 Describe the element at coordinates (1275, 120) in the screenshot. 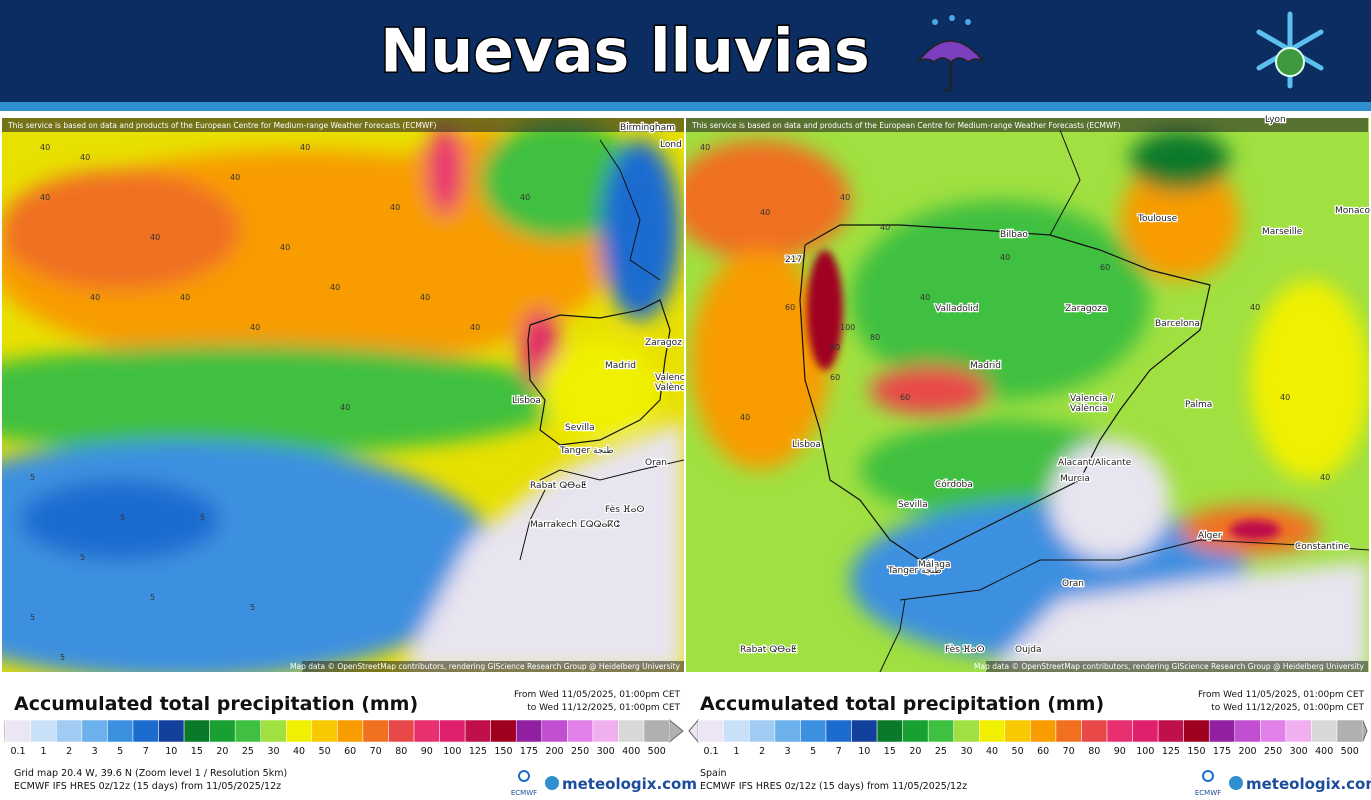

I see `place-label: Lyon` at that location.